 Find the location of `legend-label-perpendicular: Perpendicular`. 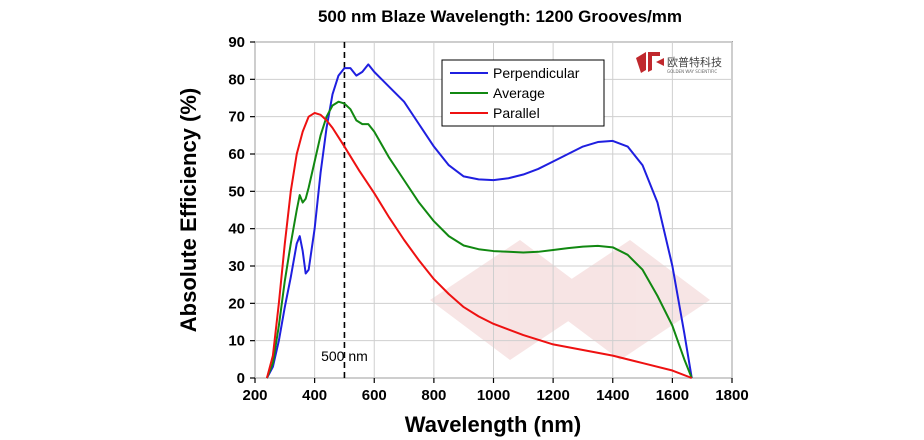

legend-label-perpendicular: Perpendicular is located at coordinates (536, 73).